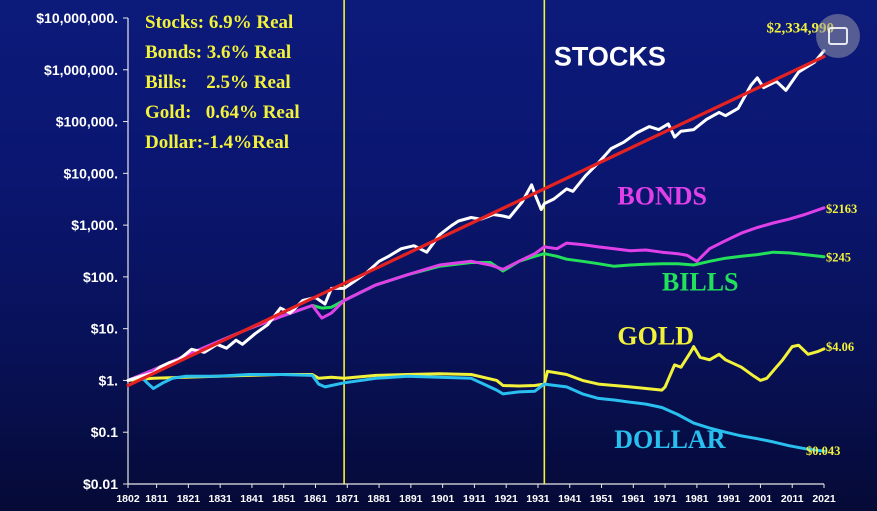 This screenshot has width=877, height=511. Describe the element at coordinates (634, 499) in the screenshot. I see `x-tick-label: 1961` at that location.